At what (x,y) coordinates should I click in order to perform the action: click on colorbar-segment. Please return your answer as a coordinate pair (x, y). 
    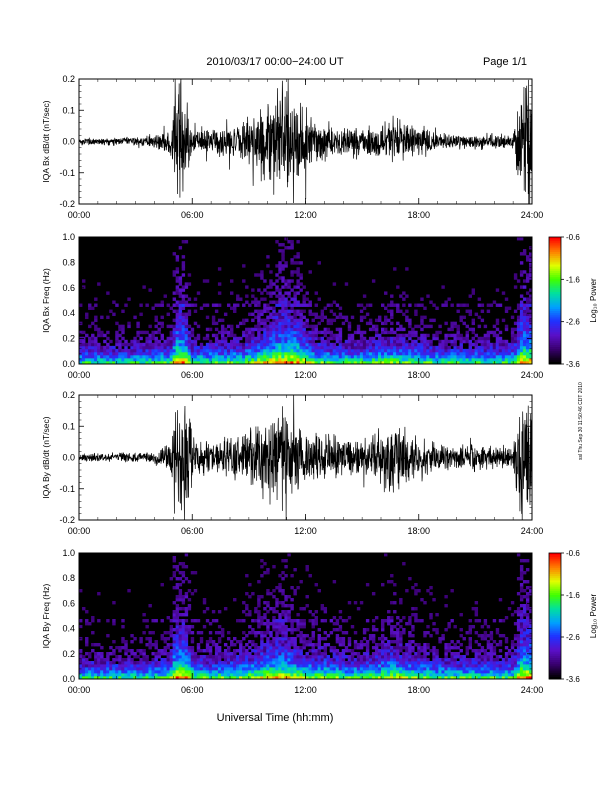
    Looking at the image, I should click on (555, 558).